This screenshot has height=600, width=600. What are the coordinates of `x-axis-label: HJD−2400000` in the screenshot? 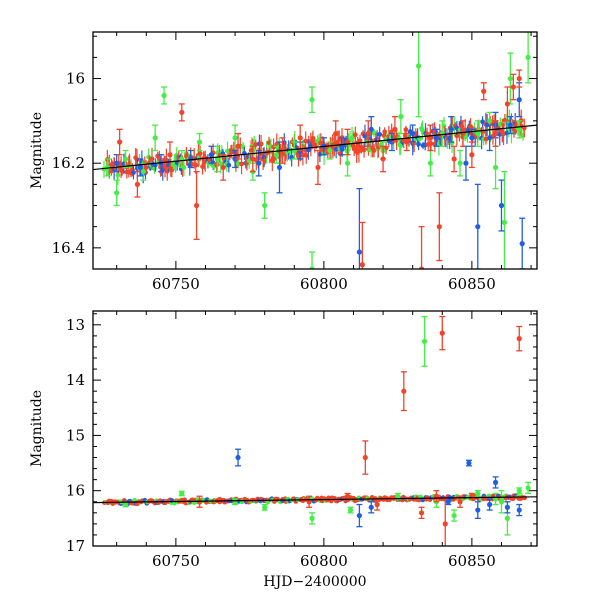 It's located at (314, 582).